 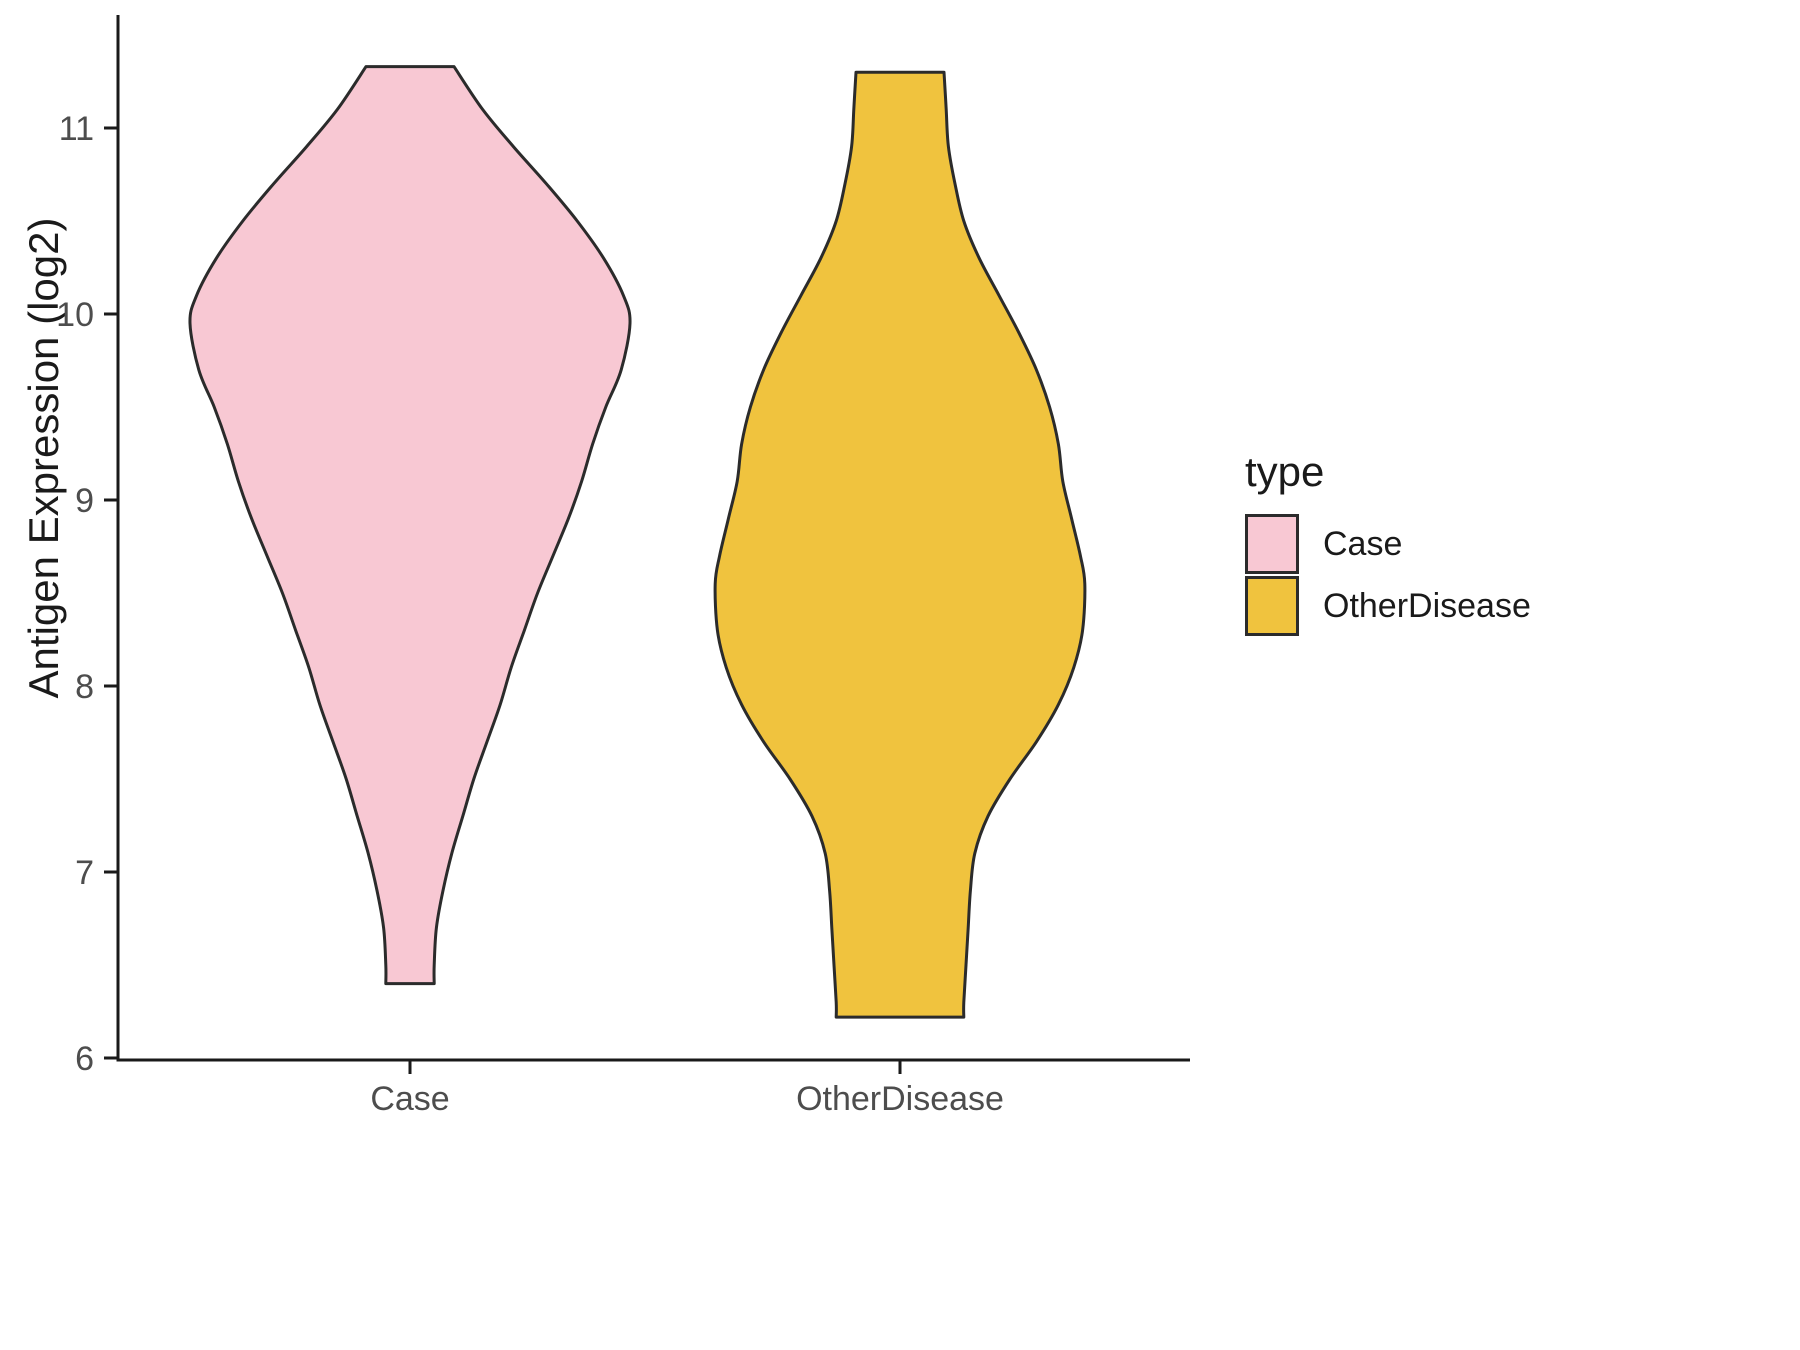 What do you see at coordinates (1285, 471) in the screenshot?
I see `legend-title: type` at bounding box center [1285, 471].